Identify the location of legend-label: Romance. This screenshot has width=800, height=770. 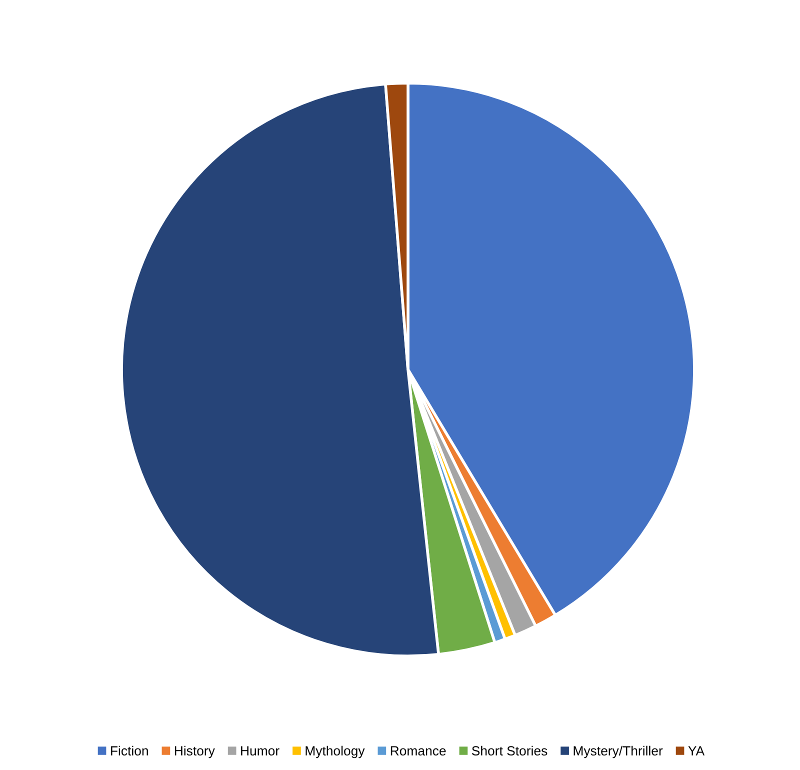
(418, 751).